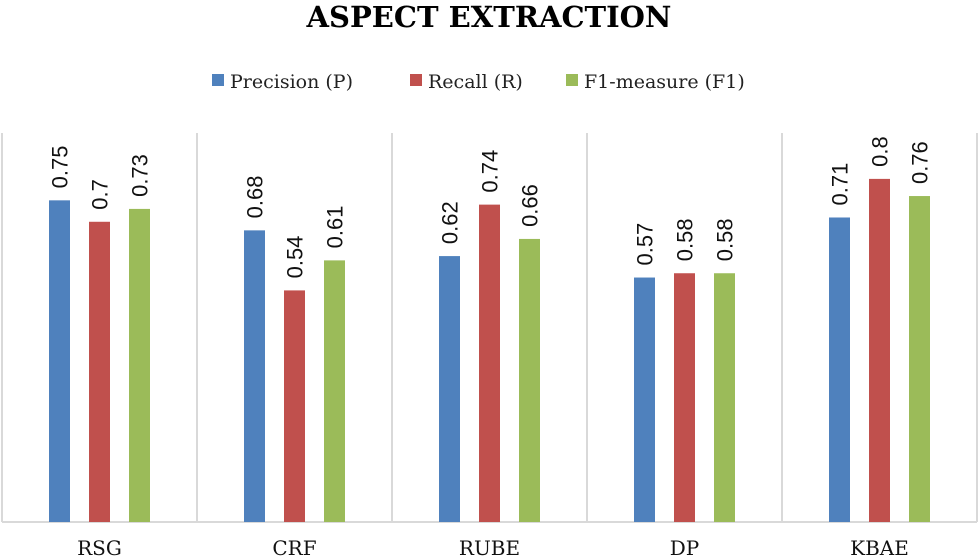 The width and height of the screenshot is (978, 560). What do you see at coordinates (840, 184) in the screenshot?
I see `data-label: 0.71` at bounding box center [840, 184].